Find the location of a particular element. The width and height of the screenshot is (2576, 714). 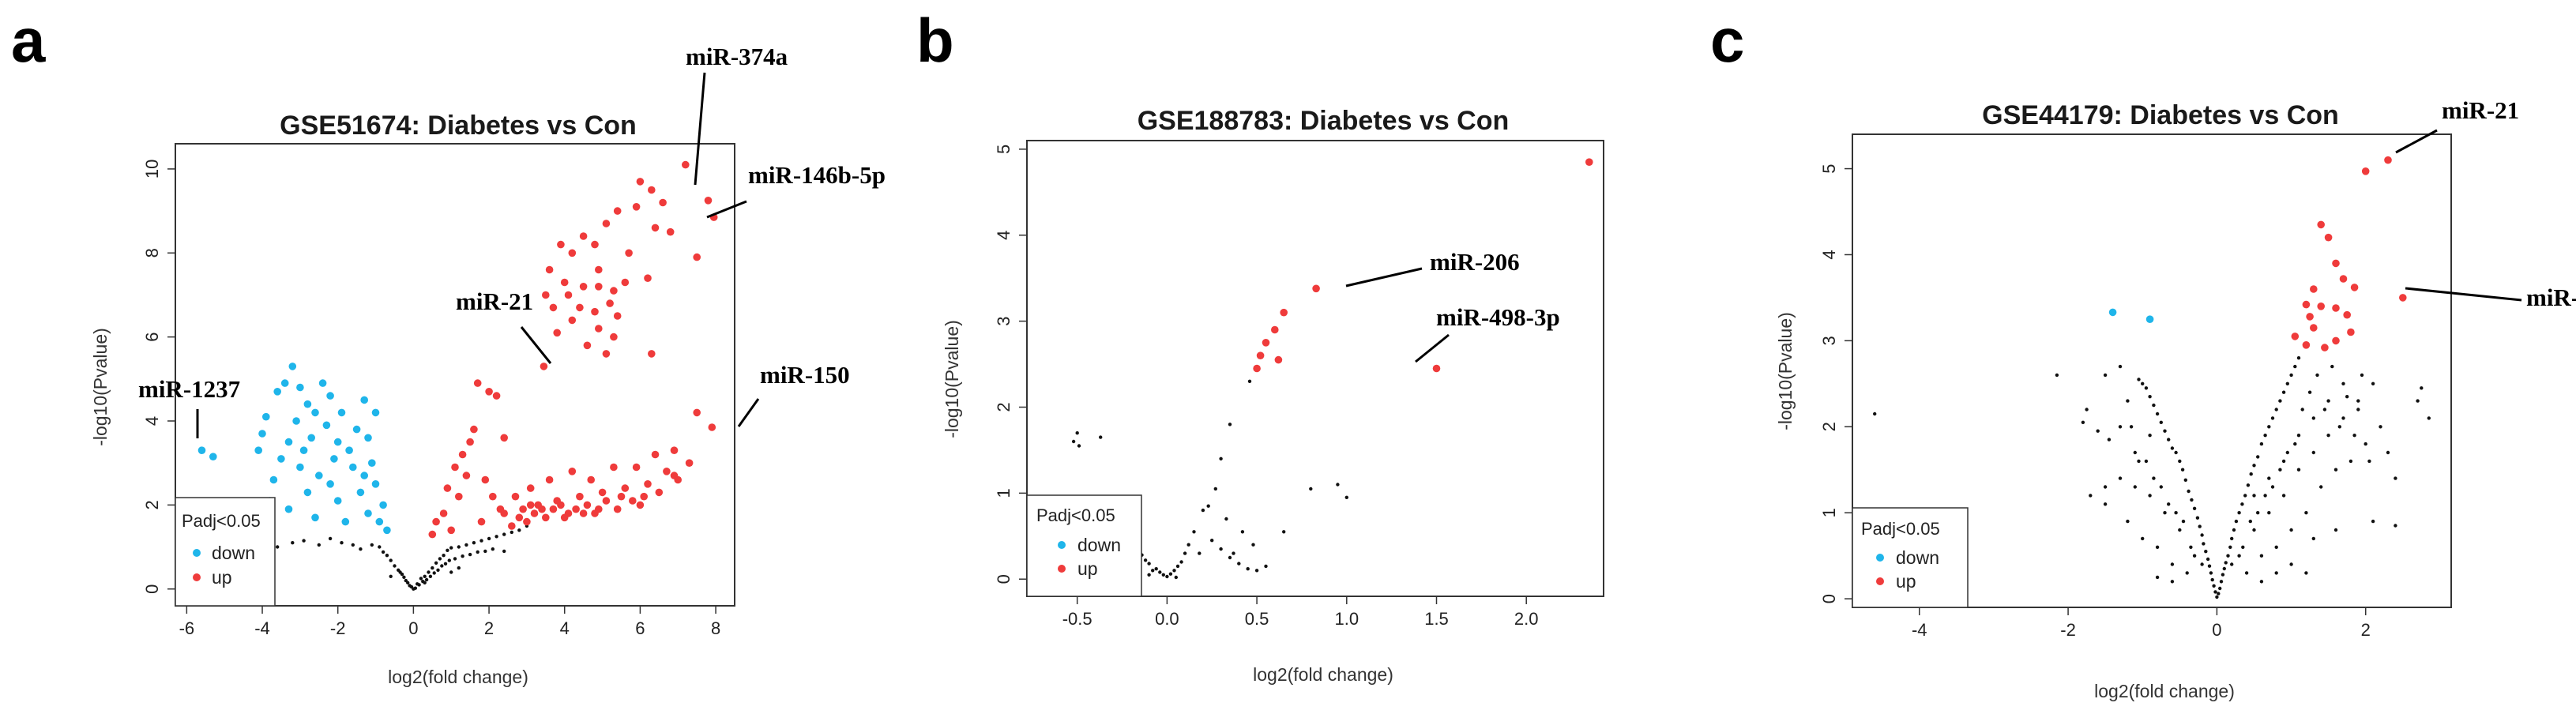

x-tick-label: 2 is located at coordinates (2366, 630).